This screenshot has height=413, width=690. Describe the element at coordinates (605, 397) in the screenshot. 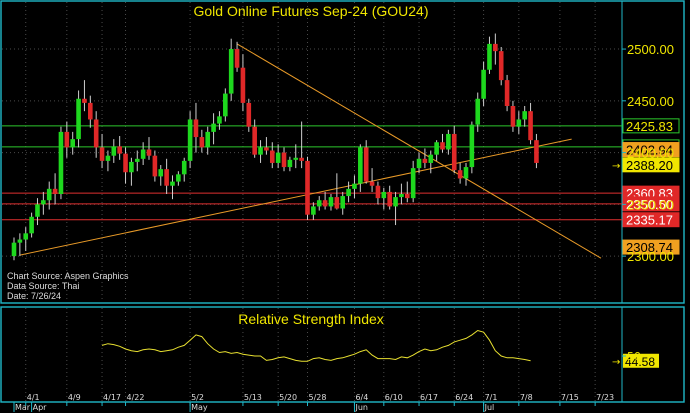

I see `date-tick-label: 7/23` at that location.